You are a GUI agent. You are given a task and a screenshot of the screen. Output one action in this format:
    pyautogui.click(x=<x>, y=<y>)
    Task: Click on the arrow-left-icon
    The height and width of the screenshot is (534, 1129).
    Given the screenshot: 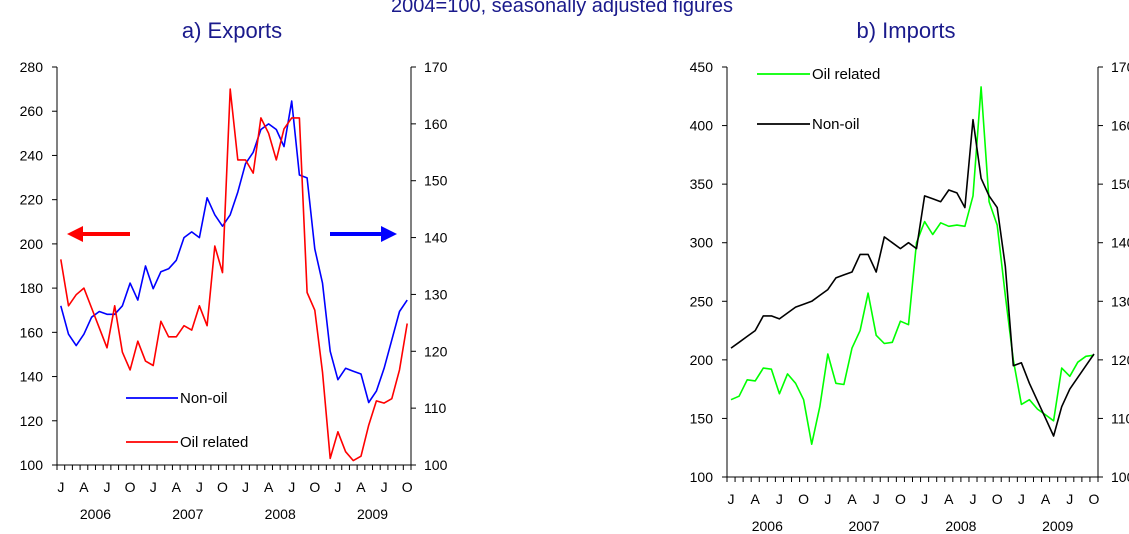 What is the action you would take?
    pyautogui.click(x=75, y=234)
    